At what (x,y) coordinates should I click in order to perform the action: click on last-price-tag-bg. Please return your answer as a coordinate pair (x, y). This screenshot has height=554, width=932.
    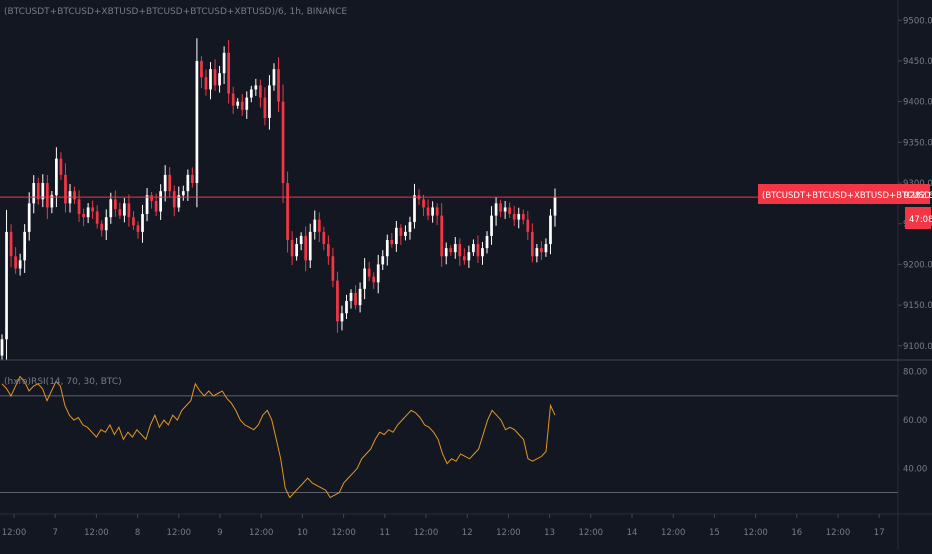
    Looking at the image, I should click on (844, 194).